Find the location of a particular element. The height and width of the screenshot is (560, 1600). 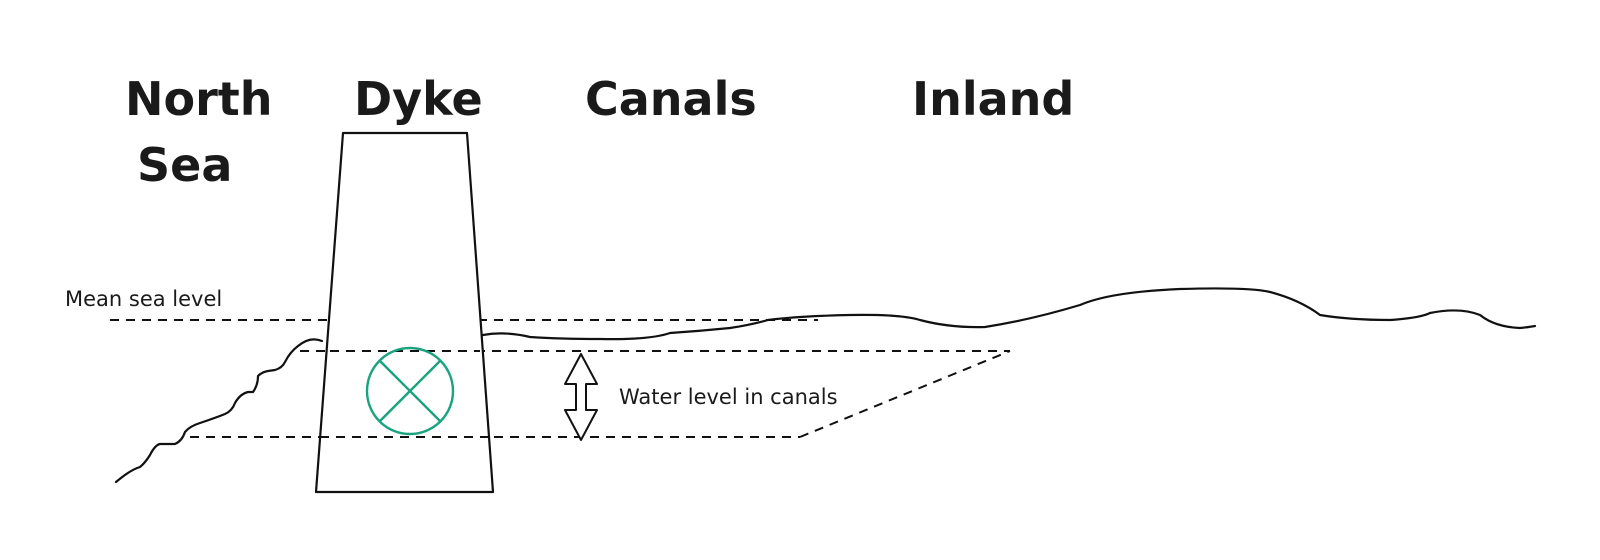

dyke-heading: Dyke is located at coordinates (418, 99).